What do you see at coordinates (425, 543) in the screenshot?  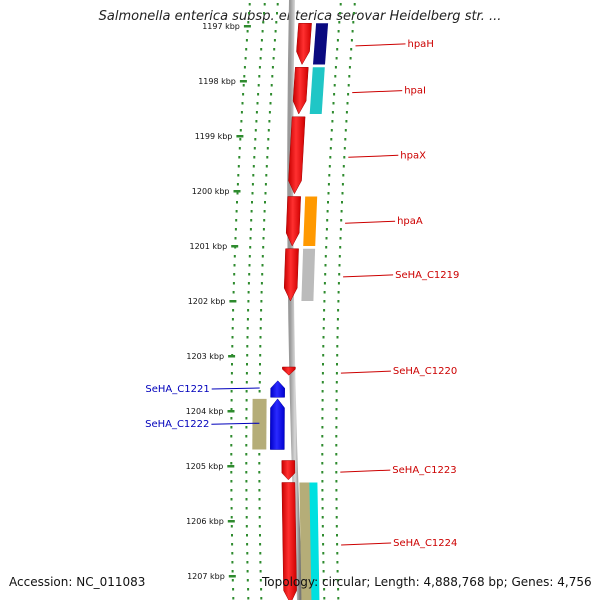 I see `gene-name: SeHA_C1224` at bounding box center [425, 543].